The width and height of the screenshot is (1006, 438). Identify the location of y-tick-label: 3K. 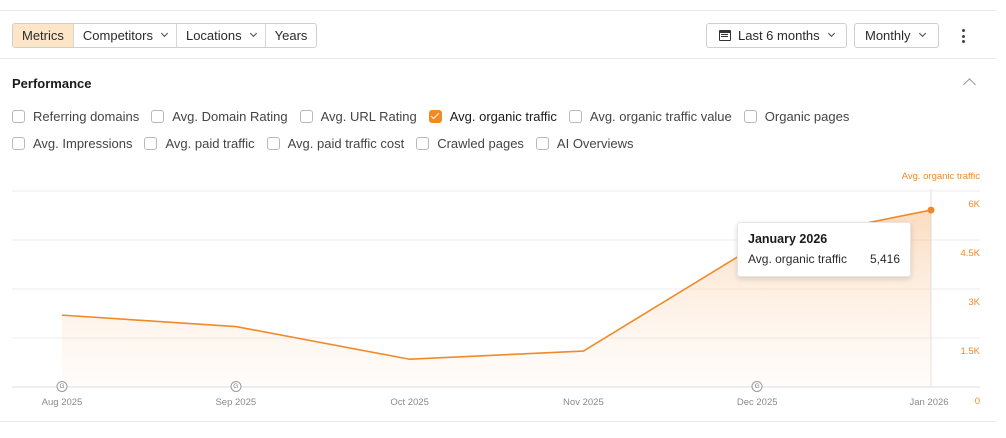
(974, 302).